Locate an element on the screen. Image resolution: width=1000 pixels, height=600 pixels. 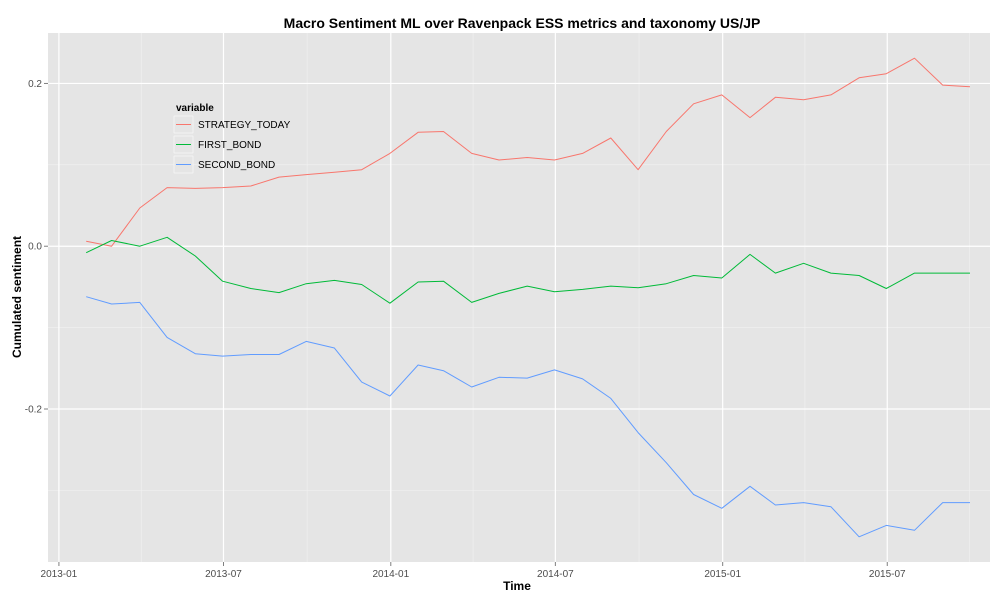
x-tick-label: 2014-01 is located at coordinates (390, 574).